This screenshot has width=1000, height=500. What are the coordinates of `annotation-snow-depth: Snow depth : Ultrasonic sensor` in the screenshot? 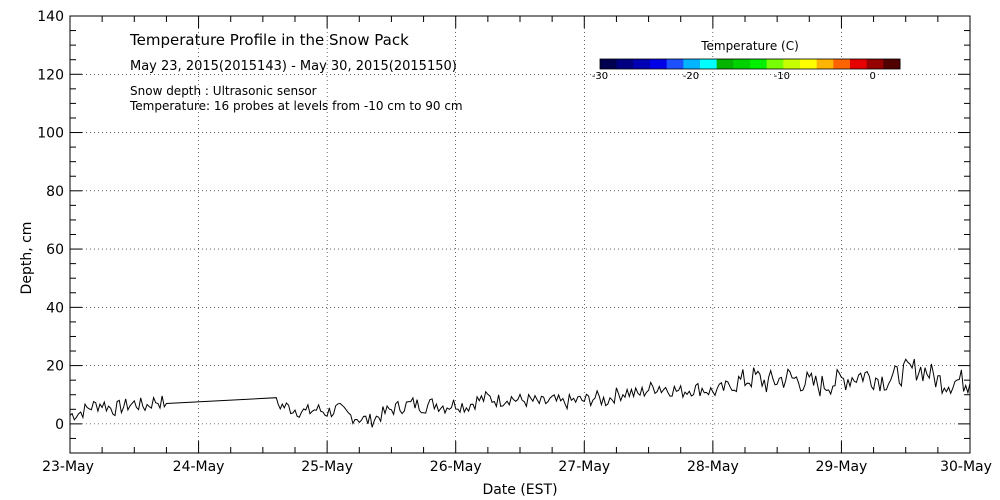 It's located at (223, 91).